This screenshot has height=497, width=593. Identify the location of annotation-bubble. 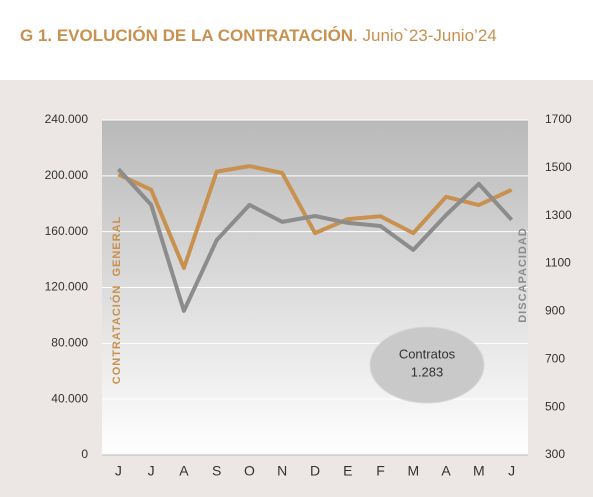
(427, 365).